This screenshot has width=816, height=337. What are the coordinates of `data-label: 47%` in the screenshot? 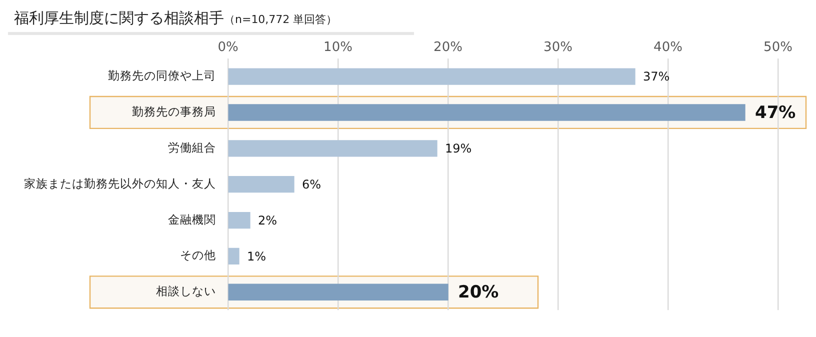 It's located at (775, 112).